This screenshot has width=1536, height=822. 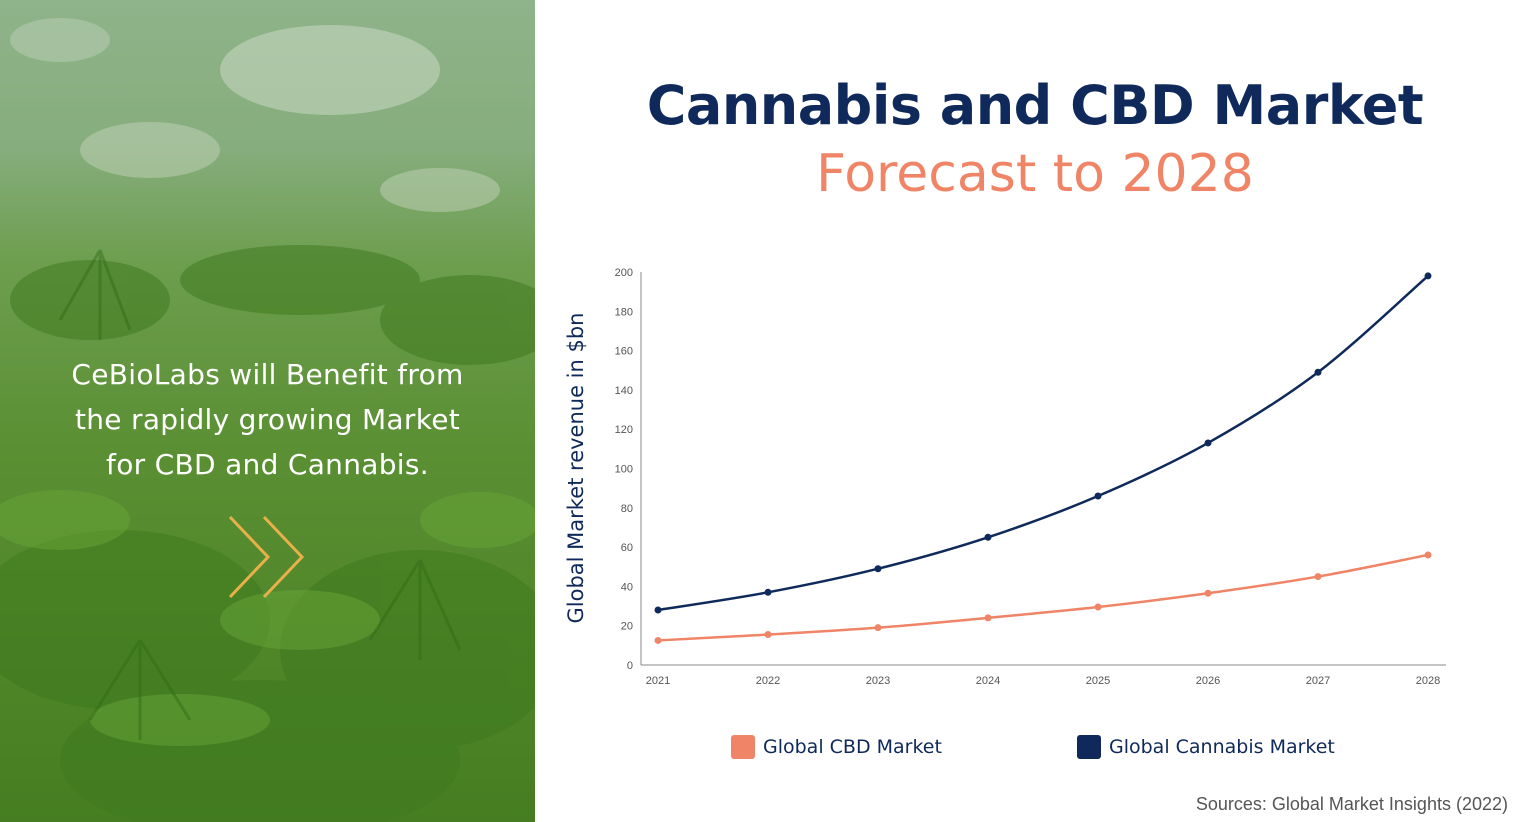 I want to click on tagline-line: for CBD and Cannabis., so click(x=267, y=464).